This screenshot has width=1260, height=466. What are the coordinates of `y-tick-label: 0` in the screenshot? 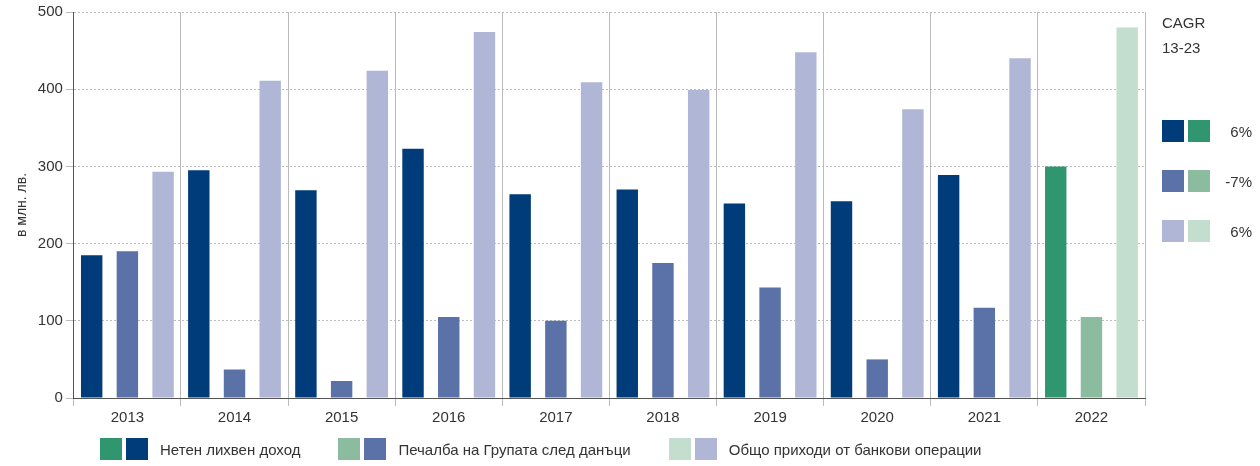 It's located at (58, 397).